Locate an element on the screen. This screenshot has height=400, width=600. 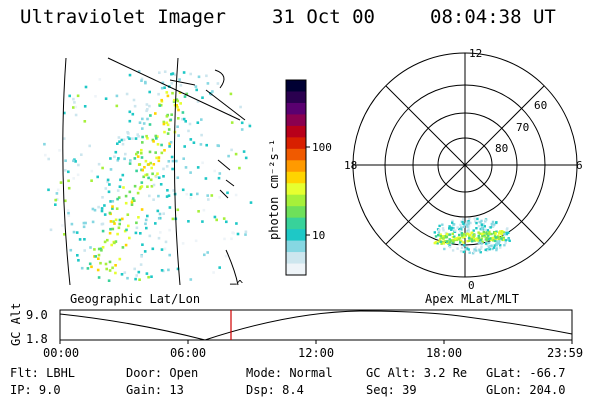
info-door: Door: Open is located at coordinates (162, 373).